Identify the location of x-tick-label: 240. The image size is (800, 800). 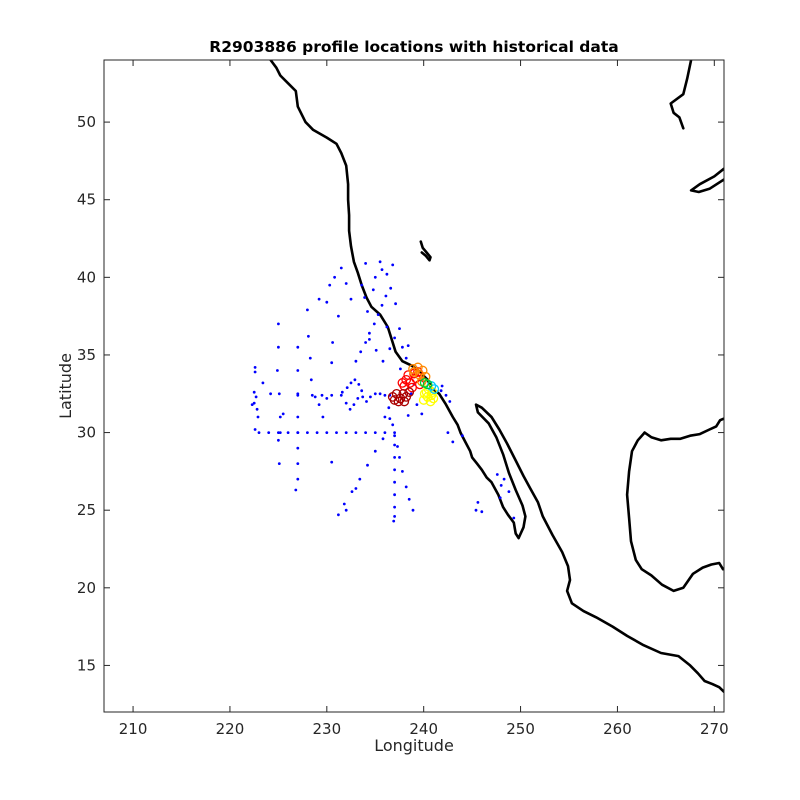
(423, 729).